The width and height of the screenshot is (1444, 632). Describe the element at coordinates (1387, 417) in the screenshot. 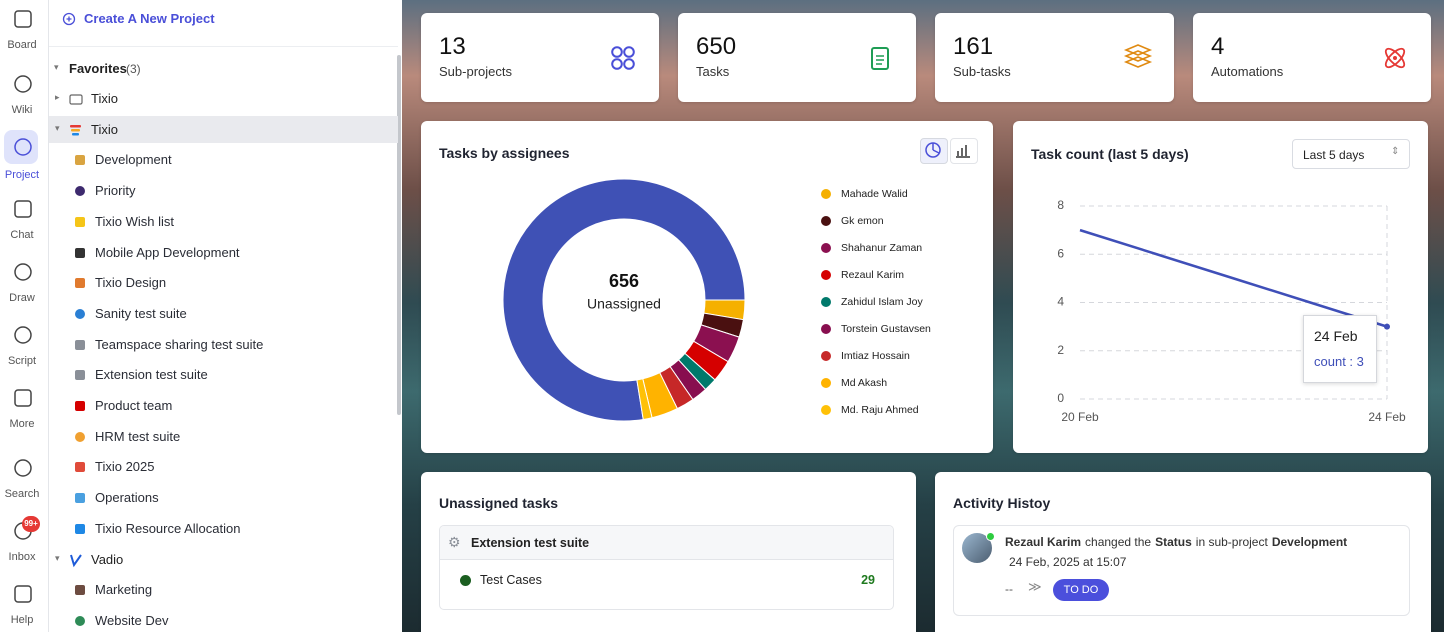

I see `x-tick-label: 24 Feb` at that location.